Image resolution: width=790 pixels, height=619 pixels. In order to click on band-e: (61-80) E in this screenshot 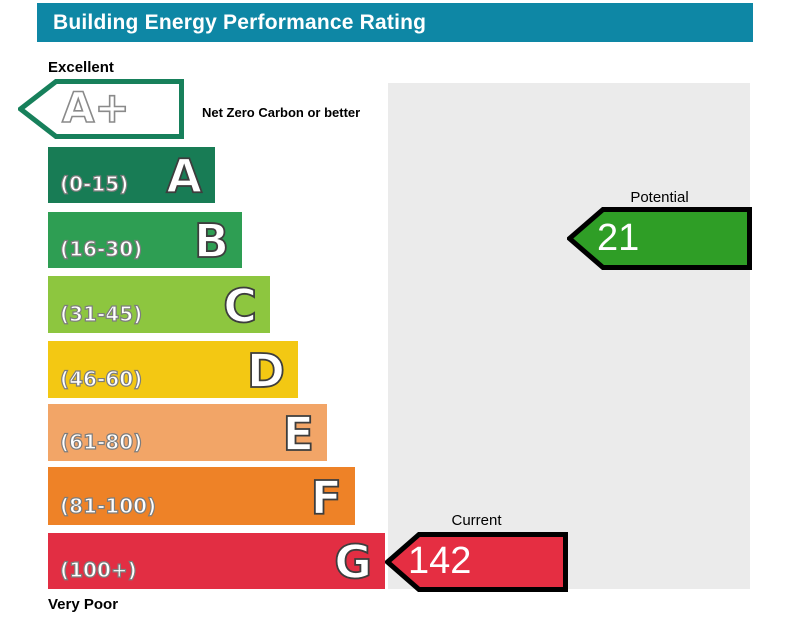, I will do `click(187, 432)`.